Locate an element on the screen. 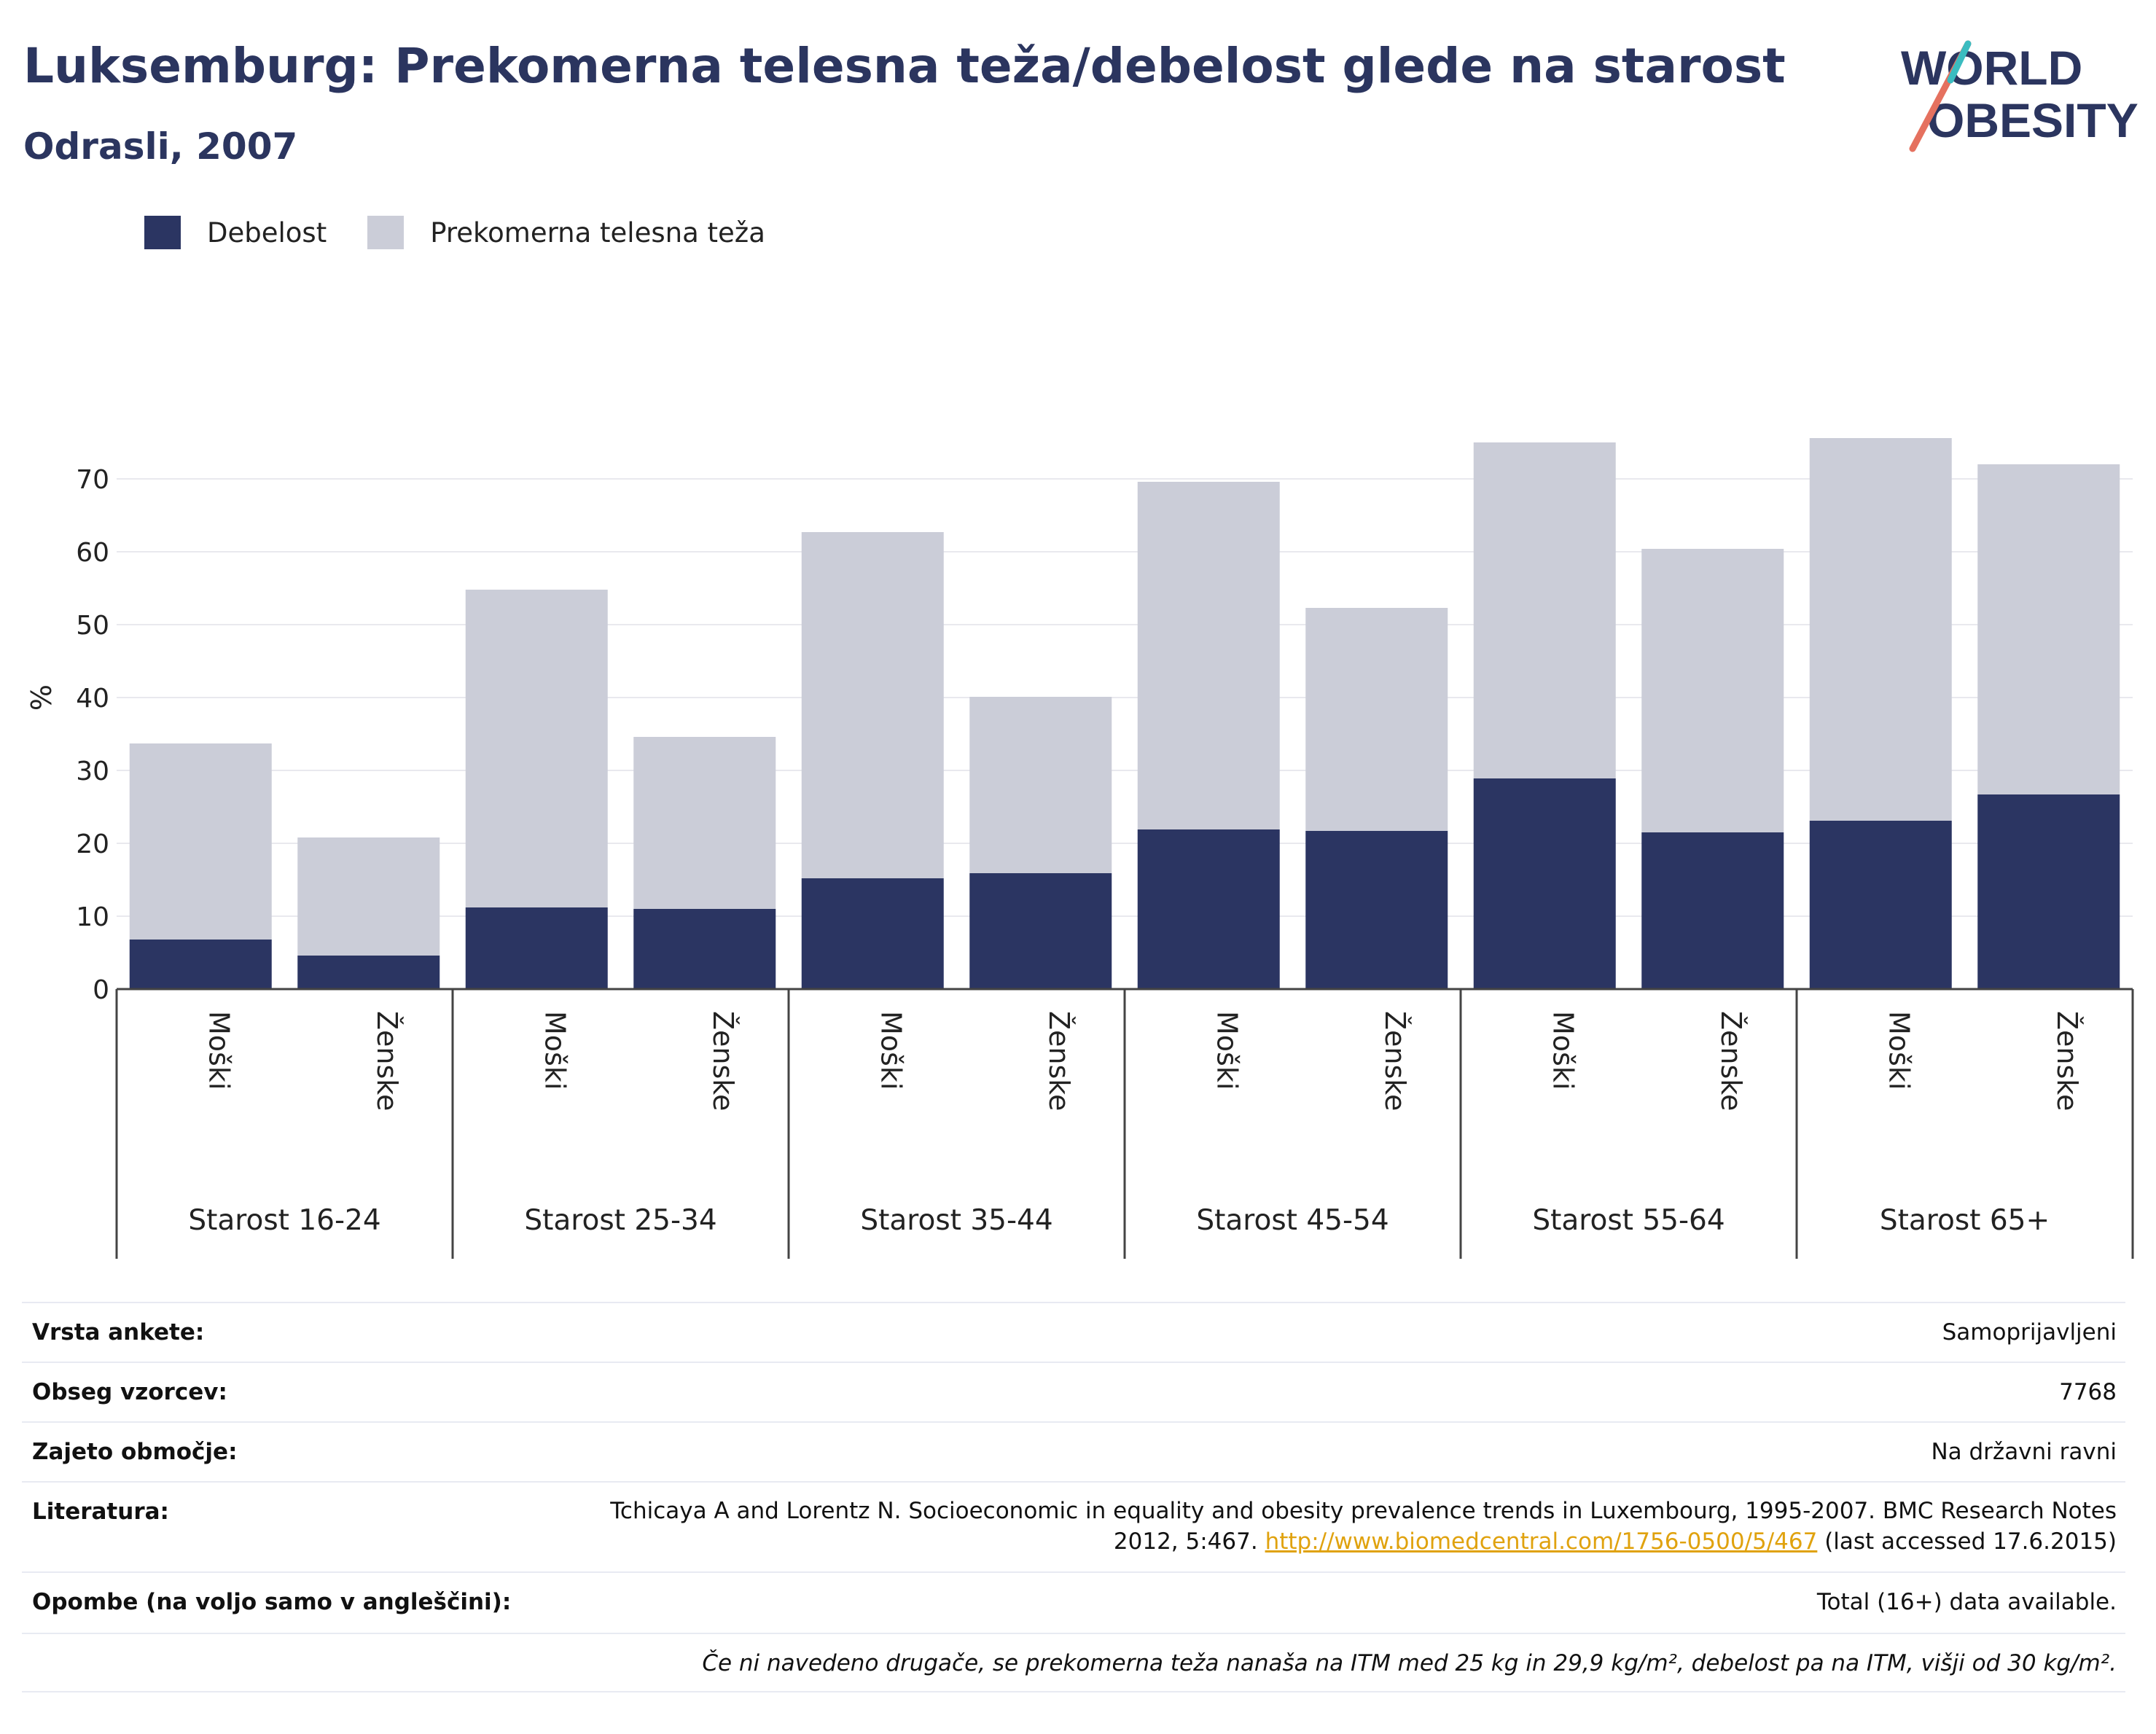 The height and width of the screenshot is (1734, 2156). survey-type-label: Vrsta ankete: is located at coordinates (118, 1332).